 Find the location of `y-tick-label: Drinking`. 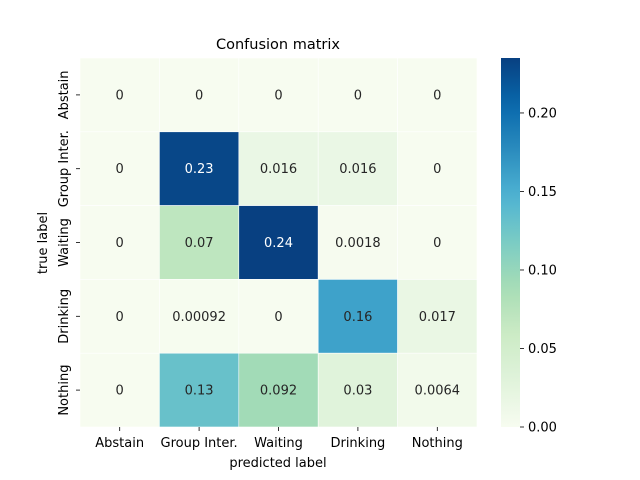

y-tick-label: Drinking is located at coordinates (64, 316).